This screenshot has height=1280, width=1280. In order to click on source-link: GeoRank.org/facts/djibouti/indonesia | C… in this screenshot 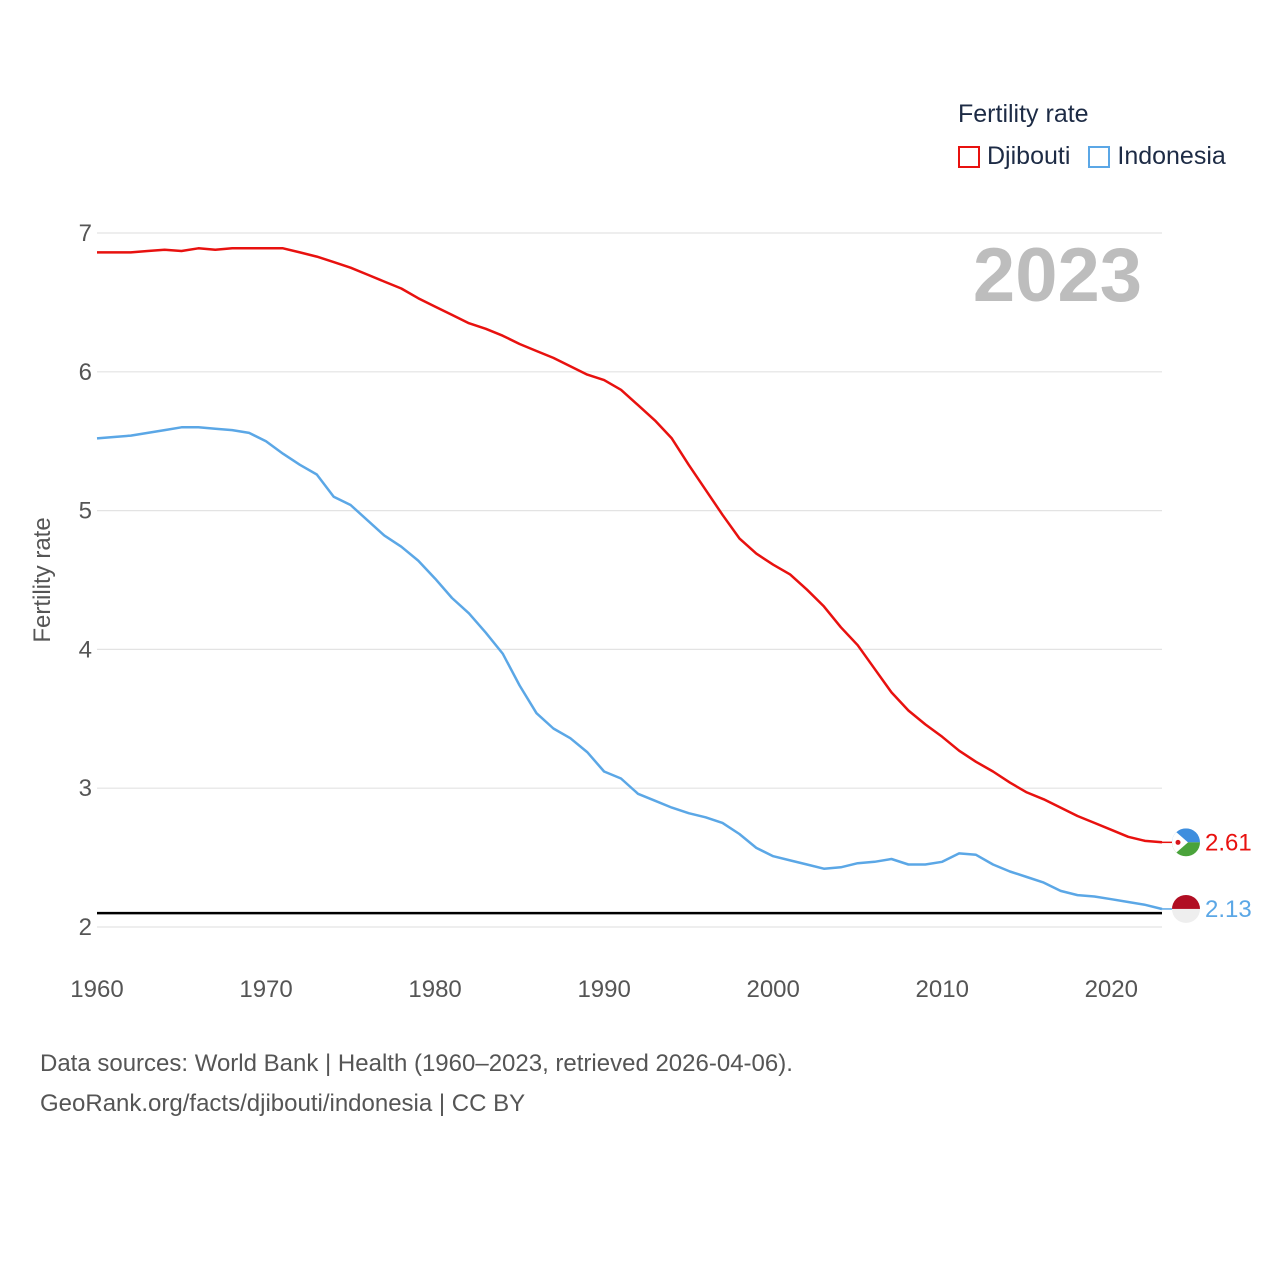, I will do `click(283, 1103)`.